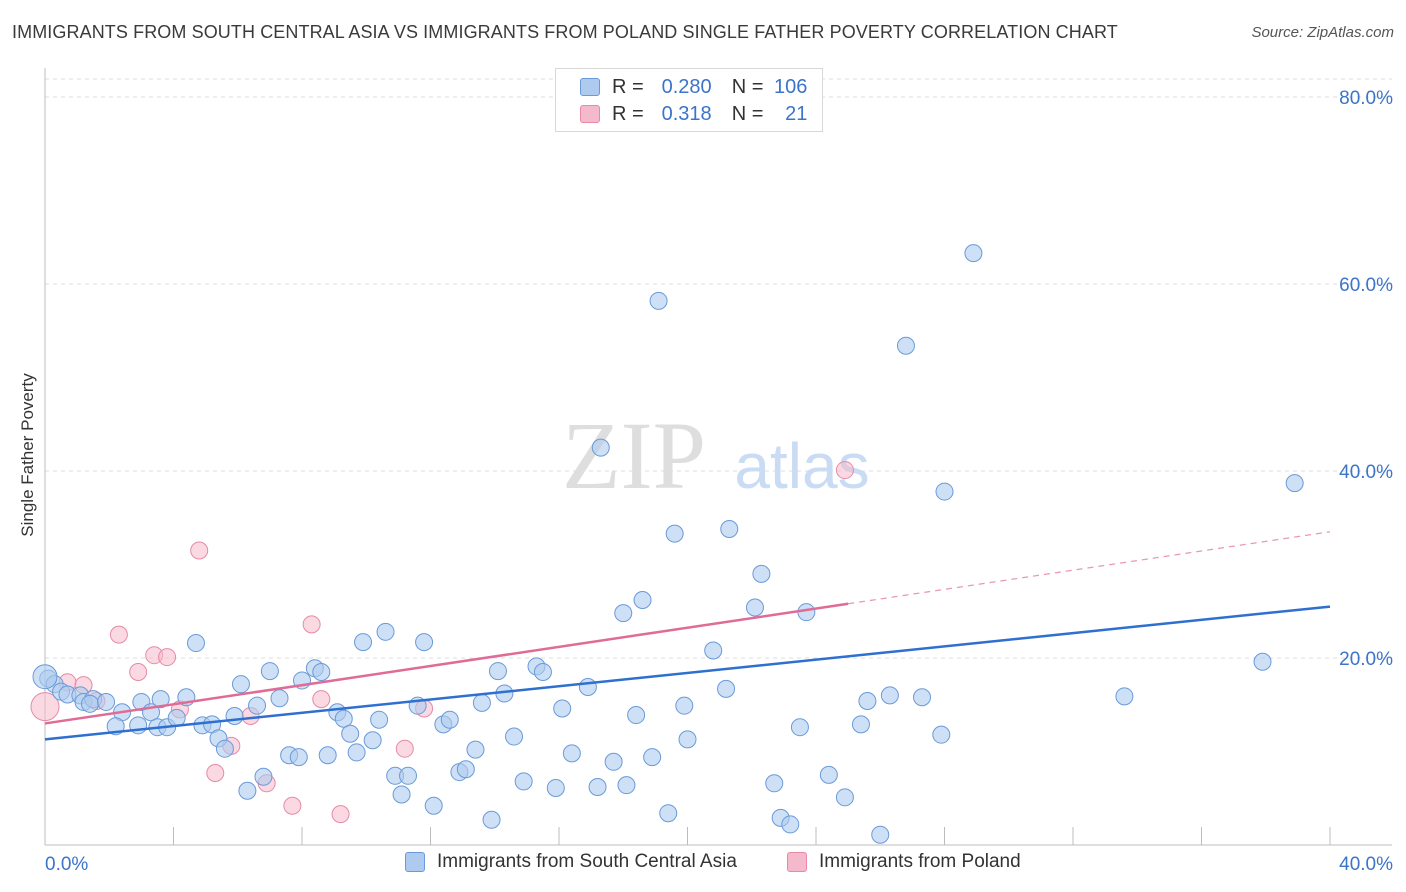  I want to click on y-tick-label: 80.0%, so click(1366, 98).